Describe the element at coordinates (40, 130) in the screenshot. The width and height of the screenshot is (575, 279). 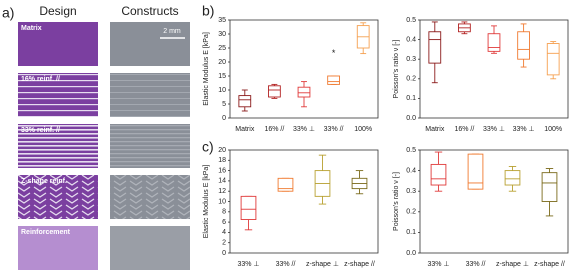
I see `tile-label: 33% reinf. //` at that location.